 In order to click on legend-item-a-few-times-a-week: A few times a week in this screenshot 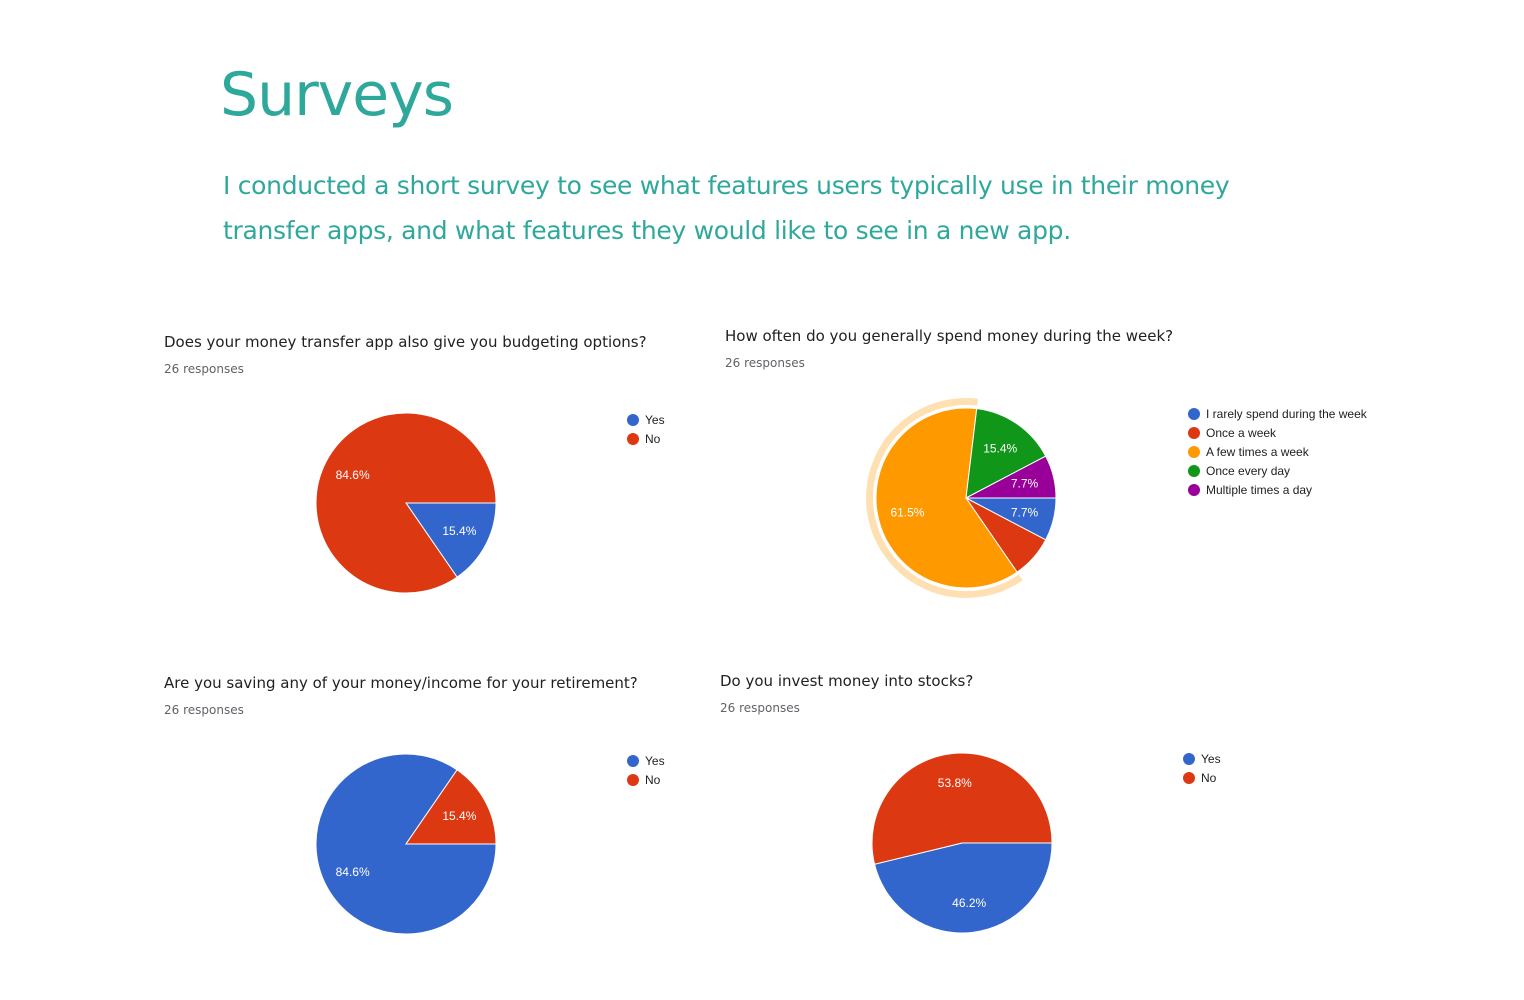, I will do `click(1277, 451)`.